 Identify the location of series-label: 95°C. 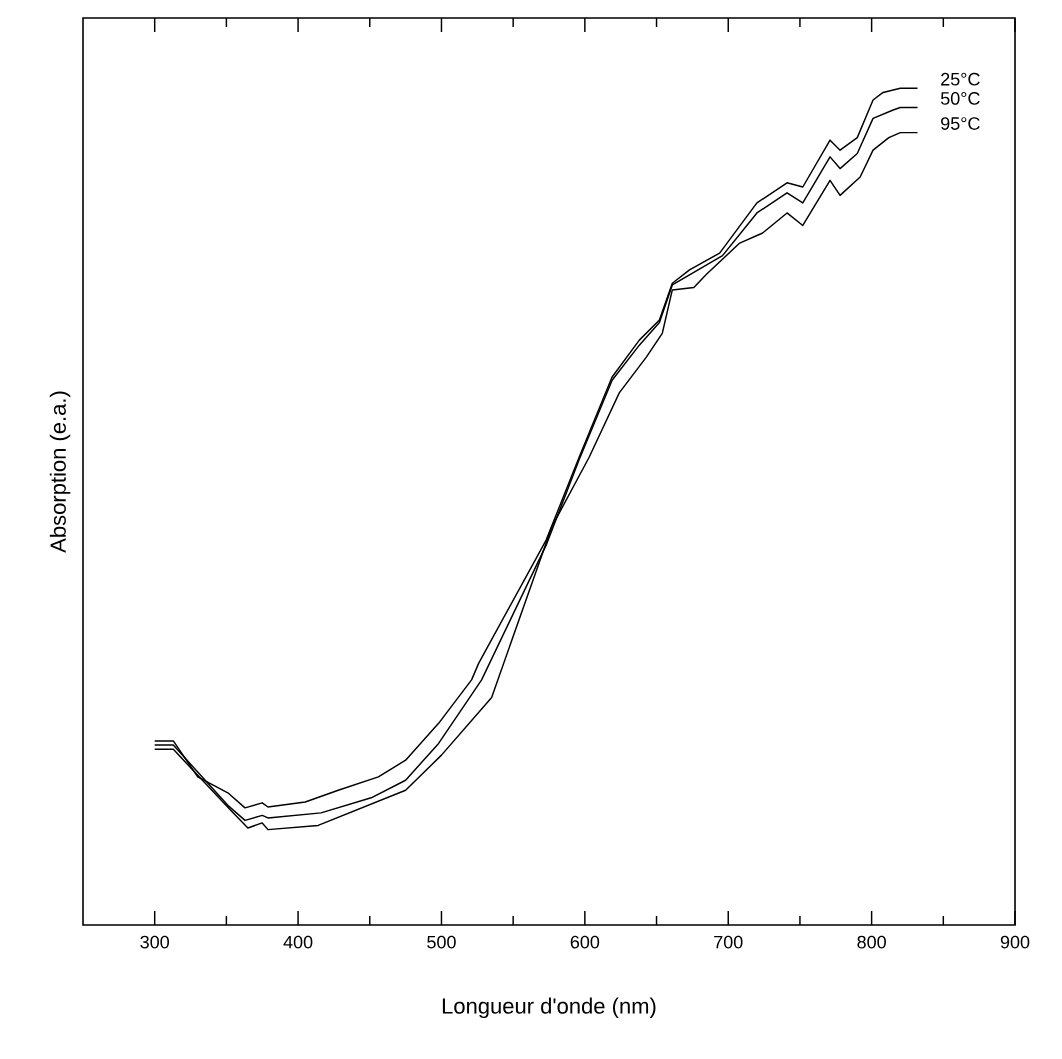
(960, 123).